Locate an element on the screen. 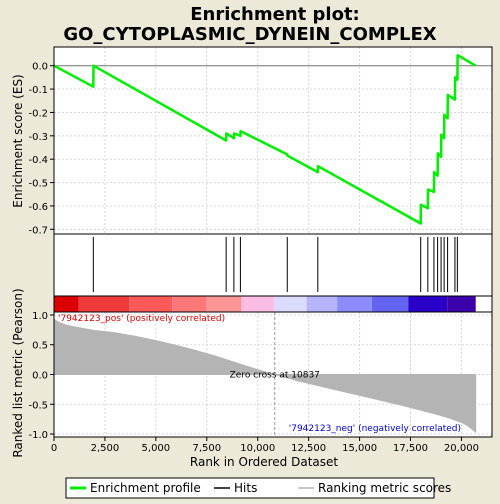 The width and height of the screenshot is (500, 504). es-y-axis-label: Enrichment score (ES) is located at coordinates (18, 140).